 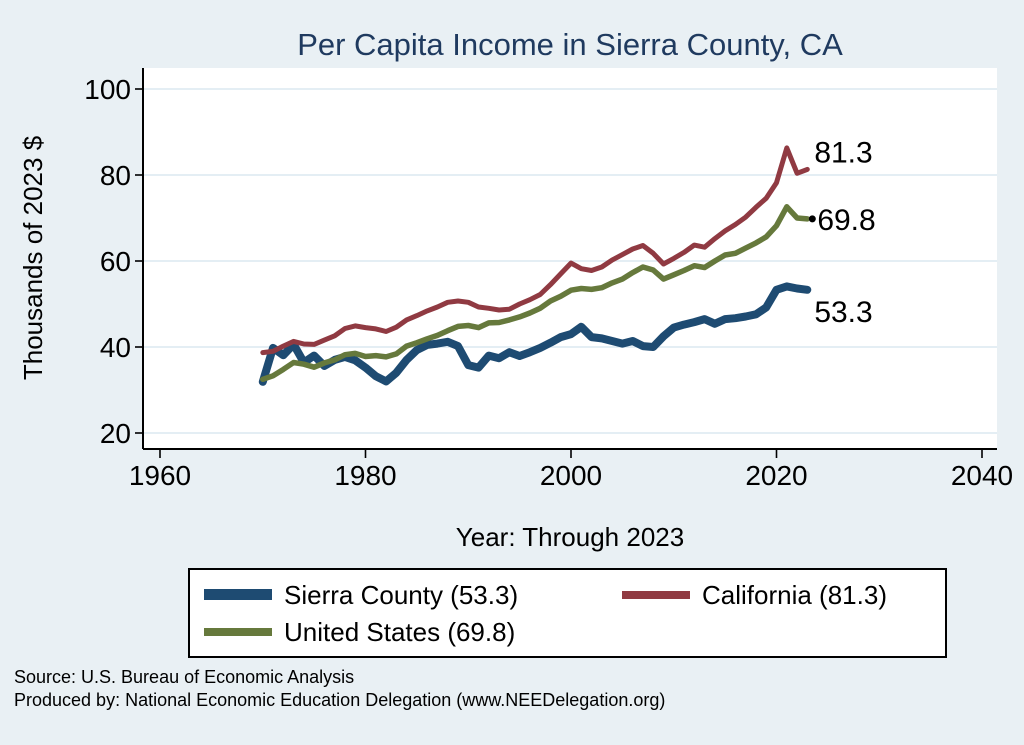 What do you see at coordinates (571, 475) in the screenshot?
I see `x-tick-label: 2000` at bounding box center [571, 475].